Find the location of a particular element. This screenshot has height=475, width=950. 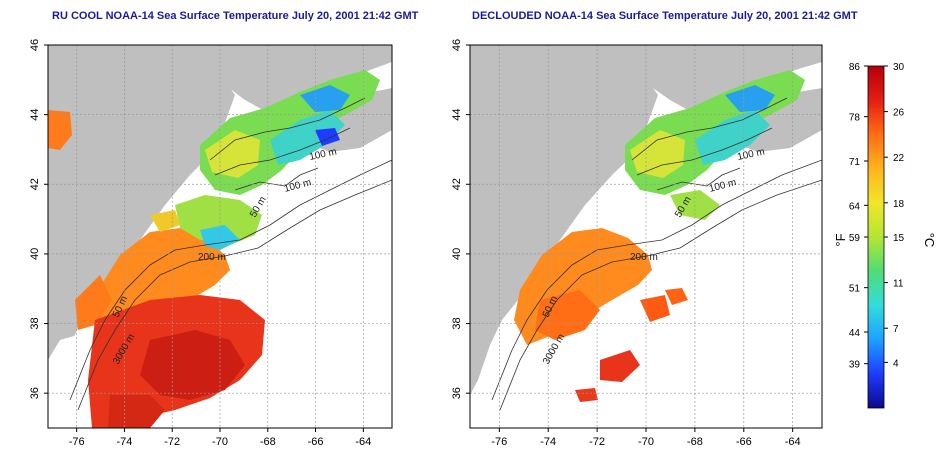

left-x-tick-label: -76 is located at coordinates (77, 442).